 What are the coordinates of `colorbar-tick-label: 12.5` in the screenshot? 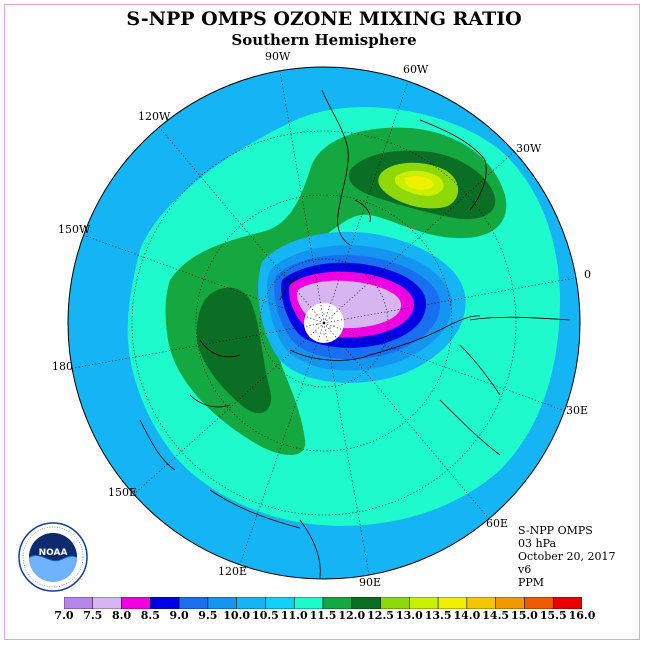 It's located at (380, 615).